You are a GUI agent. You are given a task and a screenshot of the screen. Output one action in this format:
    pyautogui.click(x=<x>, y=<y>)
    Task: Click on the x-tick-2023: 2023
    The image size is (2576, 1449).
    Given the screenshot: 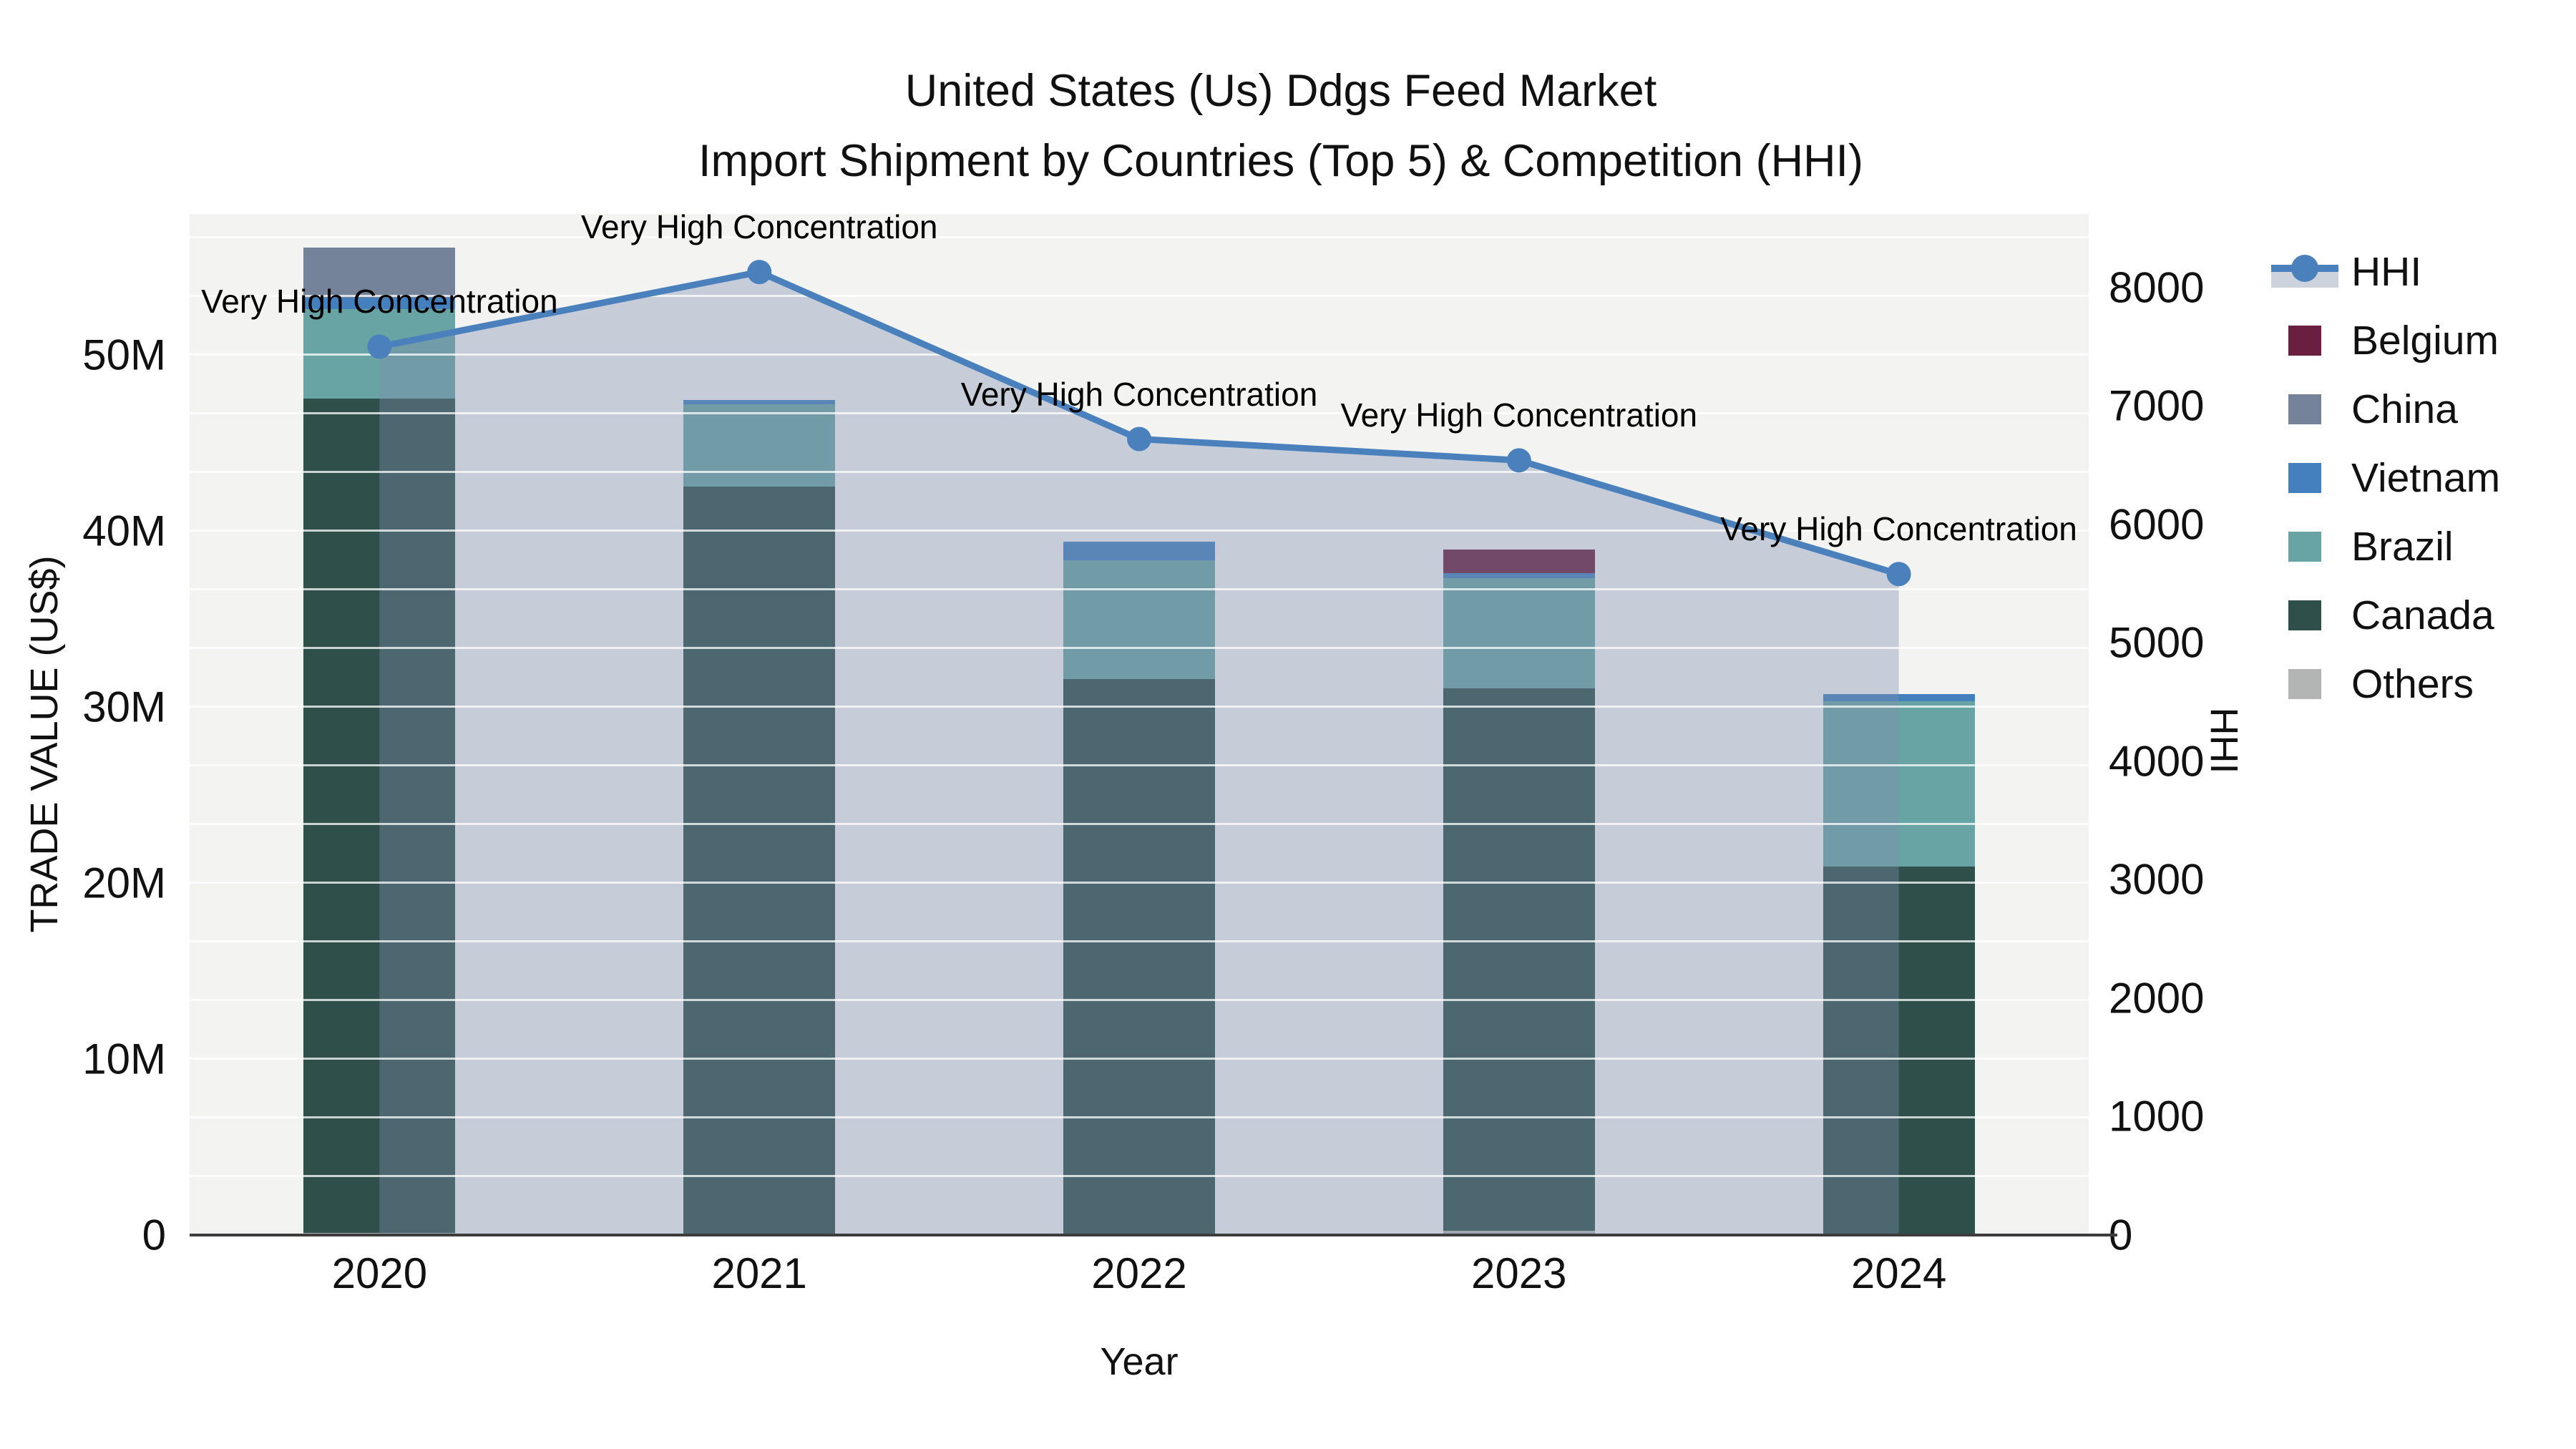 What is the action you would take?
    pyautogui.click(x=1519, y=1273)
    